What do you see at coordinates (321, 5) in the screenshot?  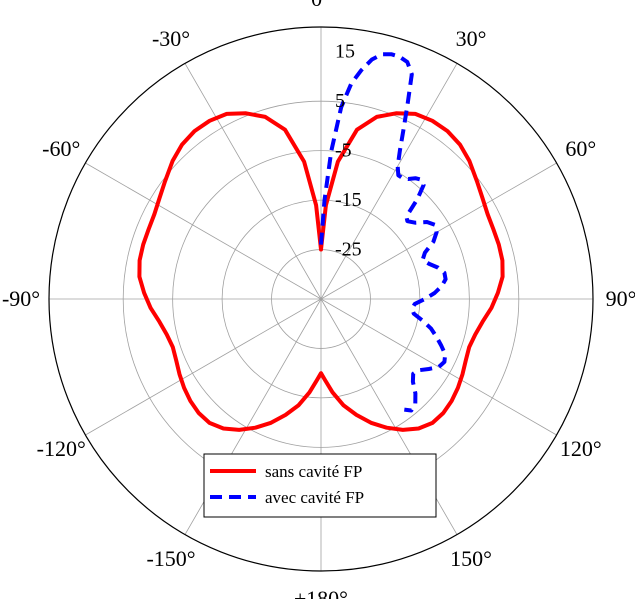 I see `angle-tick-label: 0°` at bounding box center [321, 5].